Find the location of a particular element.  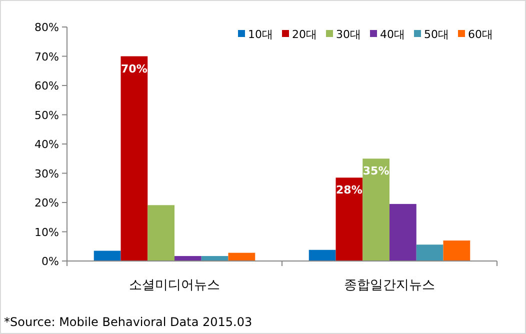

x-tick-label: 종합일간지뉴스 is located at coordinates (389, 285).